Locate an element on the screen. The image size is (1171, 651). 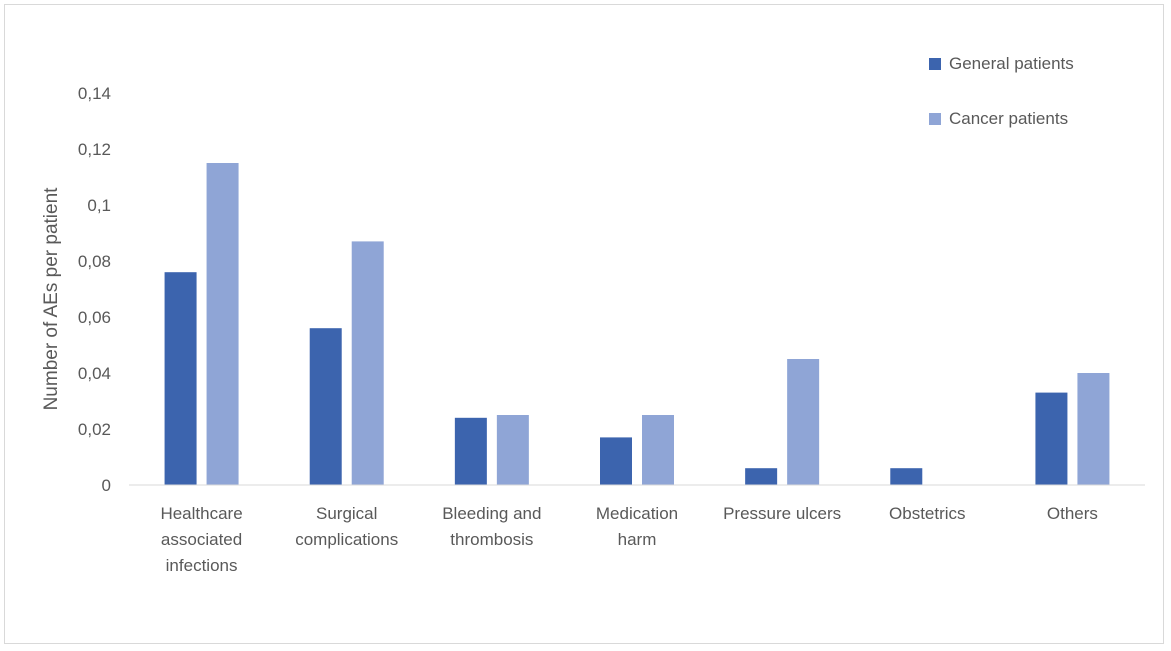
y-axis-ticks: 0 0,02 0,04 0,06 0,08 0,1 0,12 0,14 is located at coordinates (94, 289).